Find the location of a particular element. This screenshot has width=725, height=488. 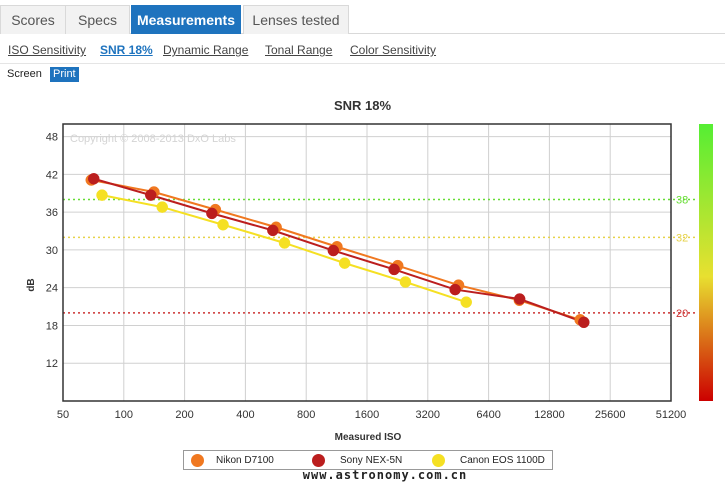

x-tick-label: 6400 is located at coordinates (488, 415).